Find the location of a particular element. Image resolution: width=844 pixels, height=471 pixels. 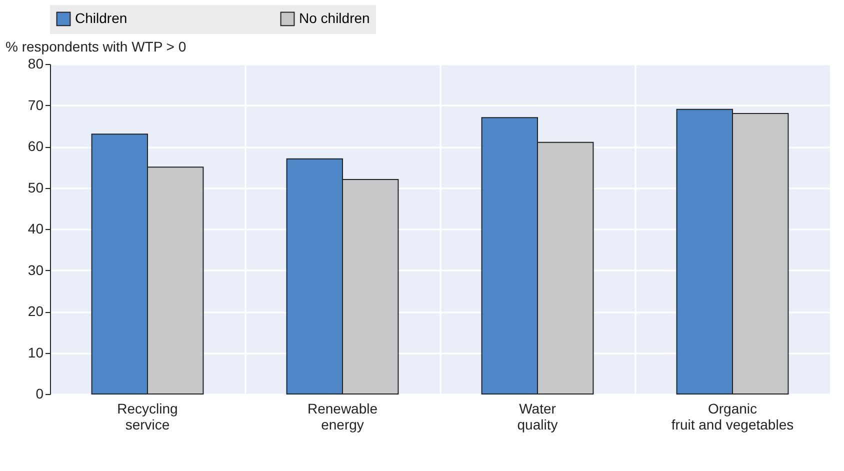

y-tick-label: 10 is located at coordinates (36, 352).